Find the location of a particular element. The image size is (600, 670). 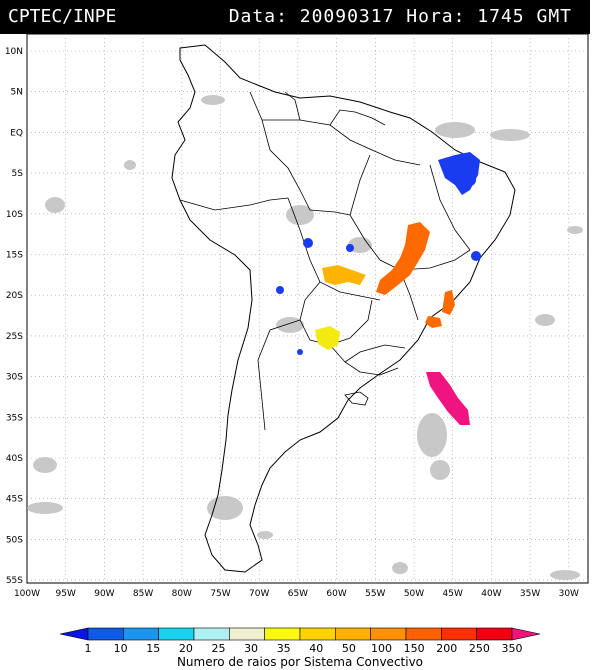

colorbar-label: 350 is located at coordinates (512, 648).